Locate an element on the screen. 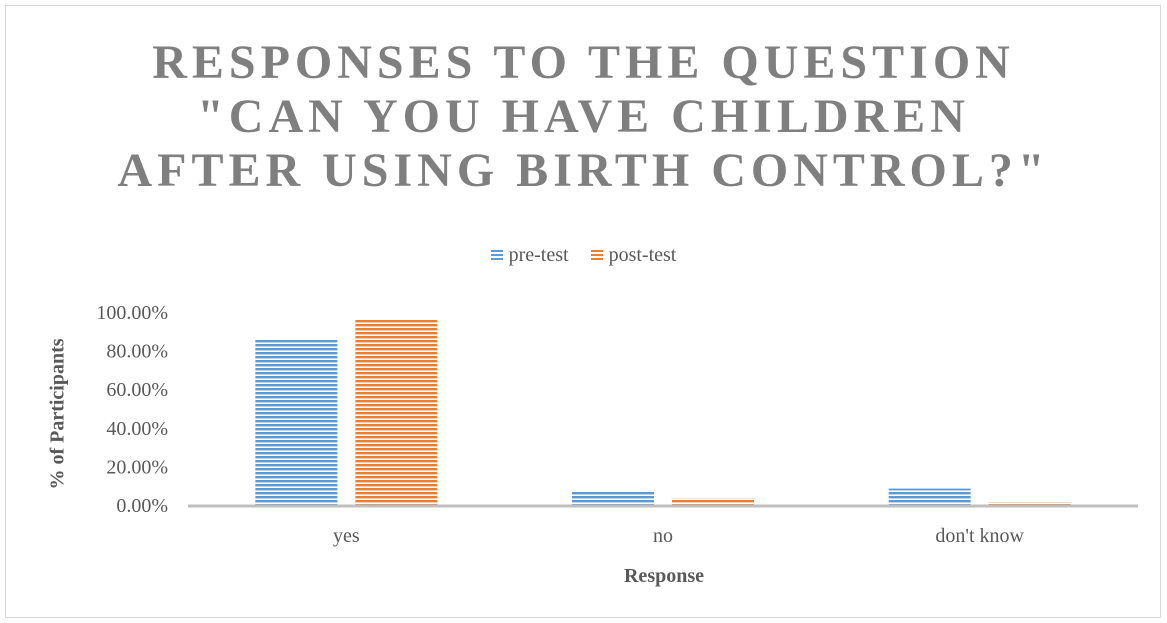  y-tick-label: 20.00% is located at coordinates (137, 467).